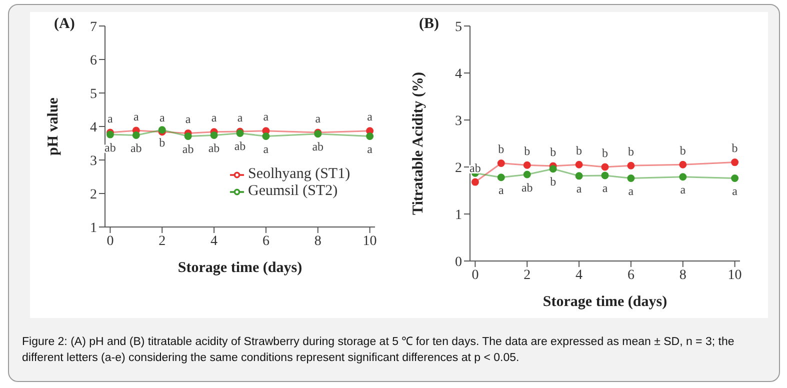 The width and height of the screenshot is (787, 388). I want to click on y-axis-title: pH value, so click(53, 126).